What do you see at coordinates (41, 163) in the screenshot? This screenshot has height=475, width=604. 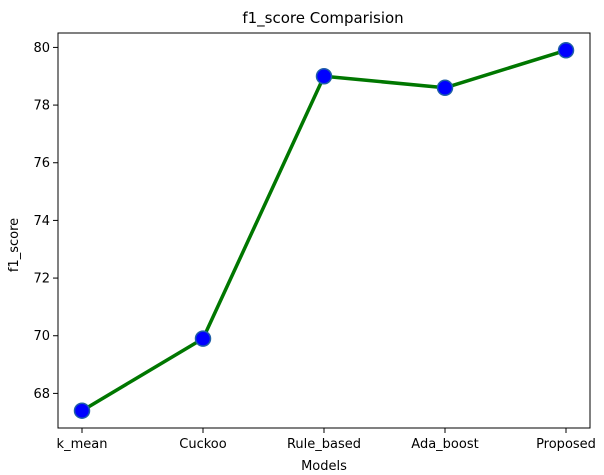 I see `y-tick-label: 76` at bounding box center [41, 163].